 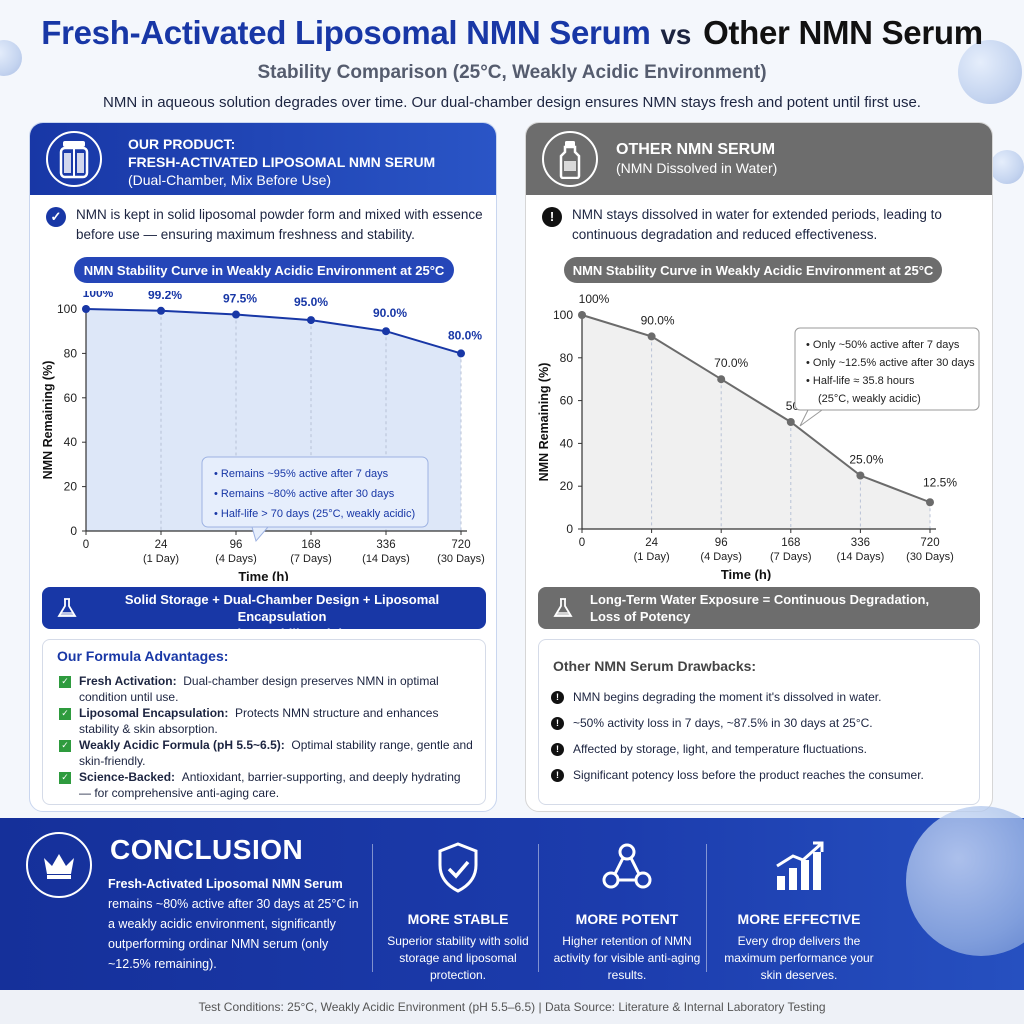 I want to click on y-tick-label: 80, so click(x=71, y=353).